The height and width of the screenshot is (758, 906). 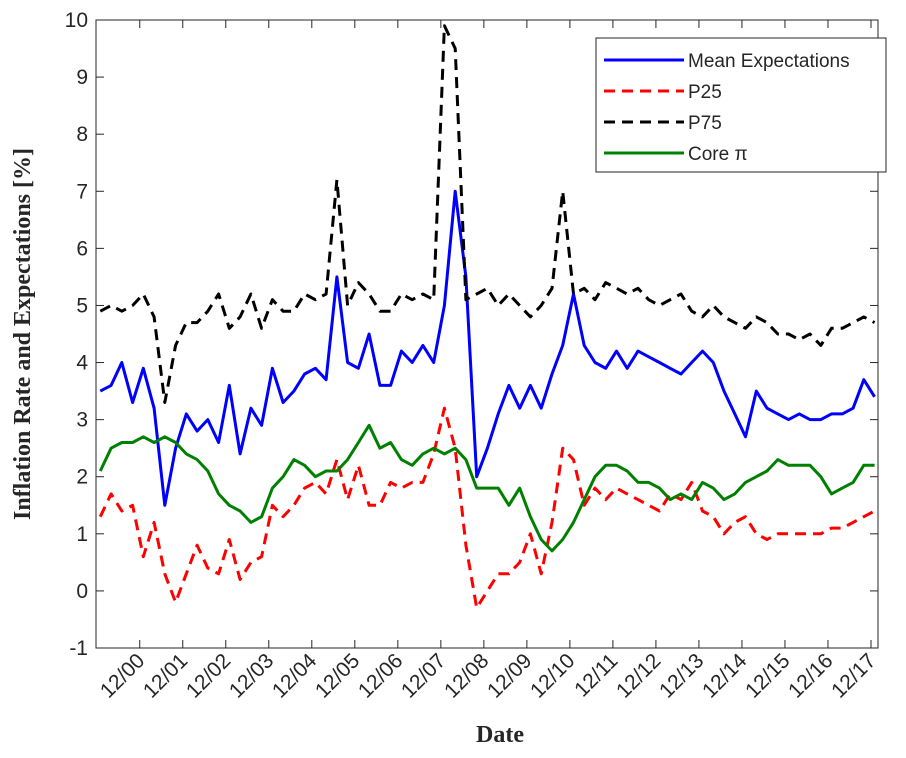 What do you see at coordinates (423, 675) in the screenshot?
I see `x-tick-label: 12/07` at bounding box center [423, 675].